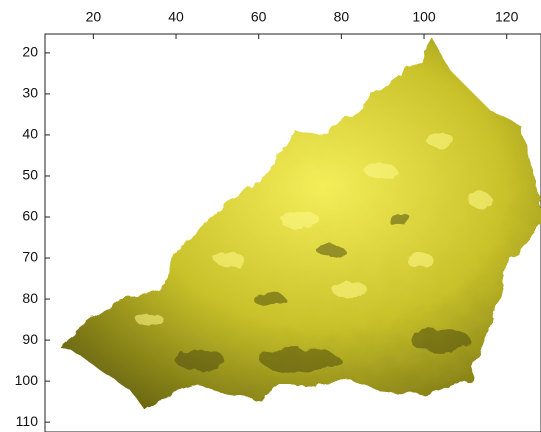  I want to click on x-tick-label: 80, so click(342, 17).